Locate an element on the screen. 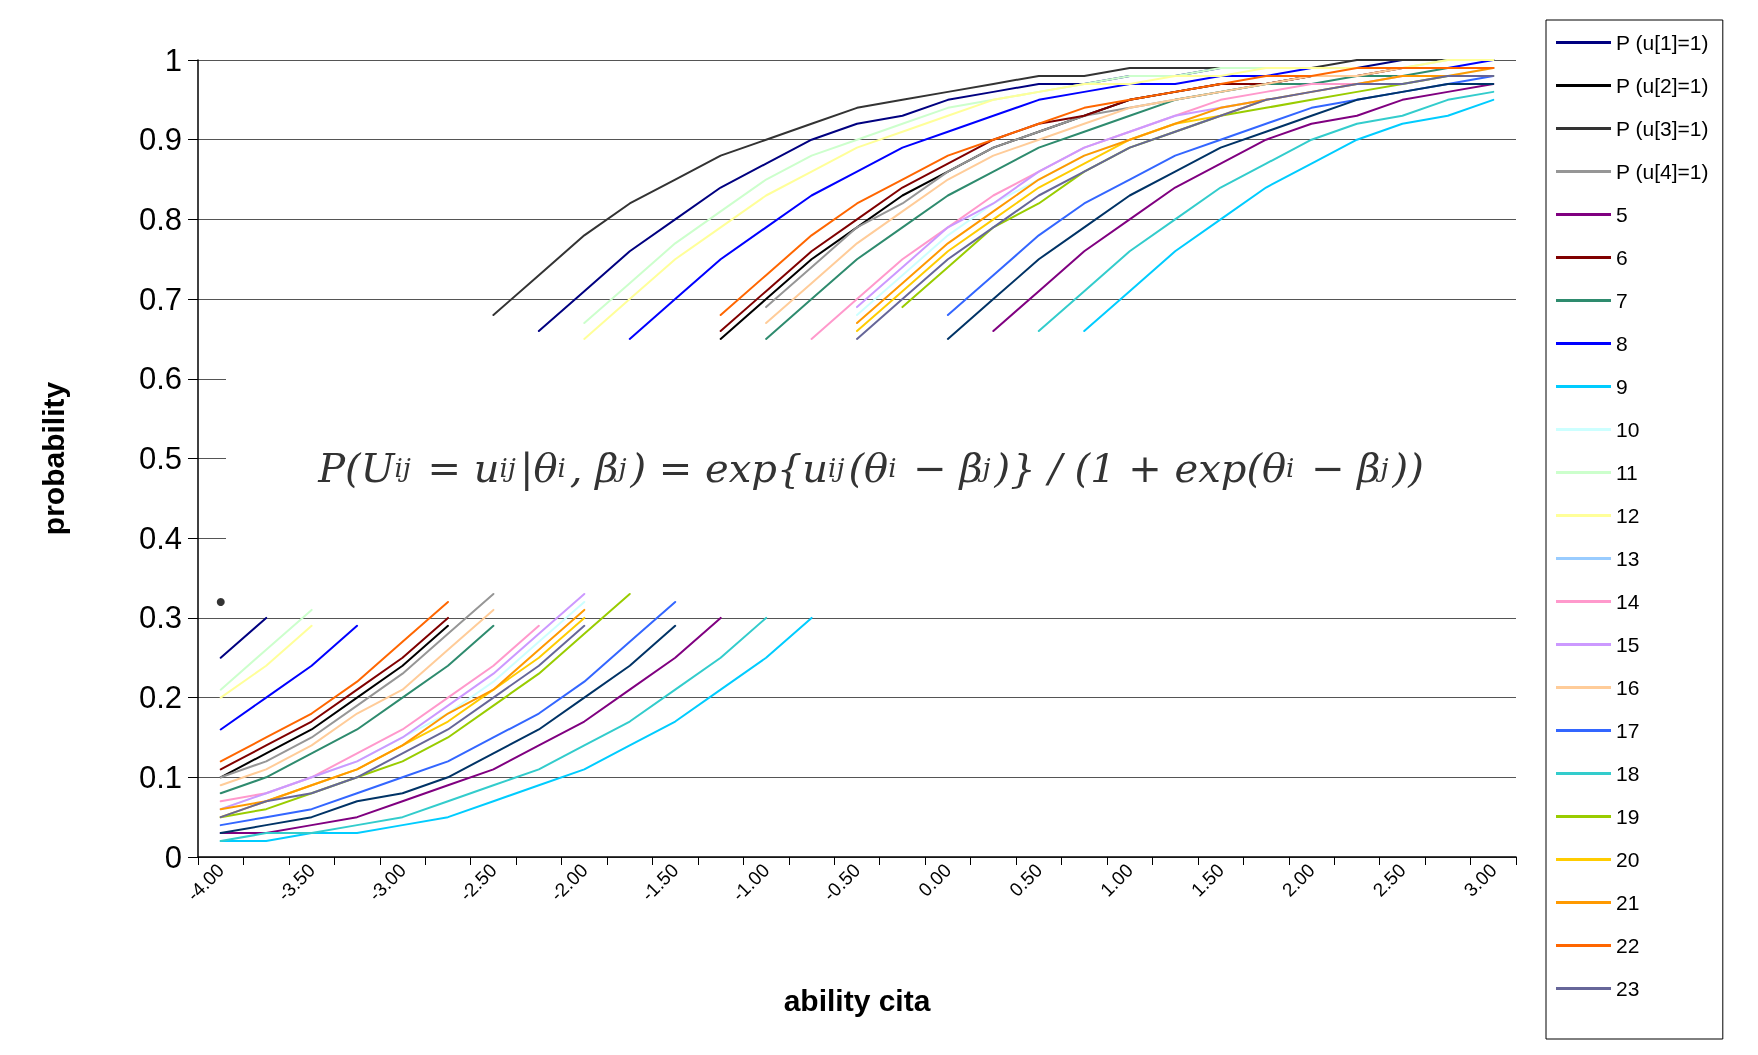 This screenshot has width=1758, height=1055. legend-label: 12 is located at coordinates (1628, 515).